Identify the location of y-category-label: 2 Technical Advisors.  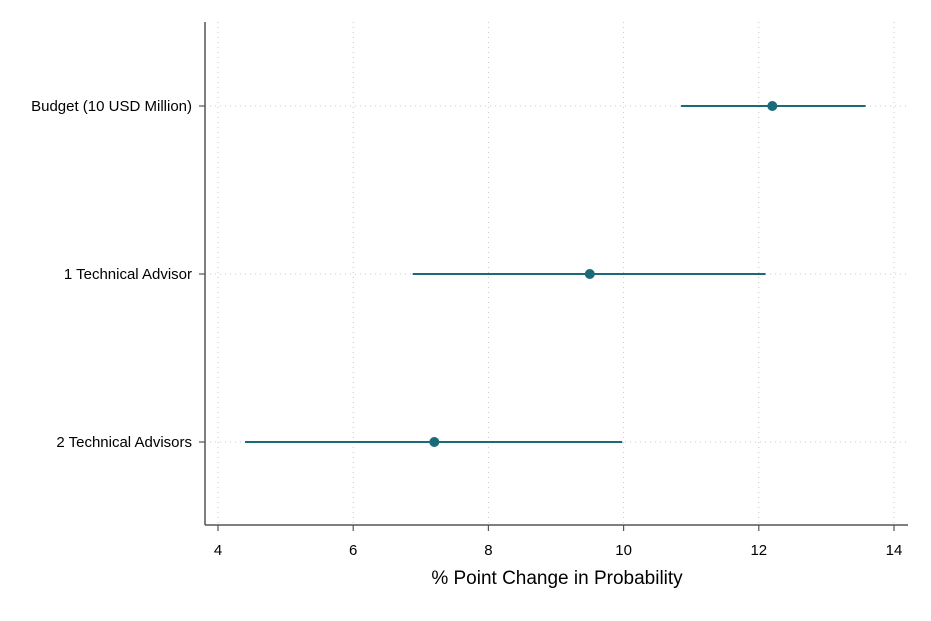
(124, 442).